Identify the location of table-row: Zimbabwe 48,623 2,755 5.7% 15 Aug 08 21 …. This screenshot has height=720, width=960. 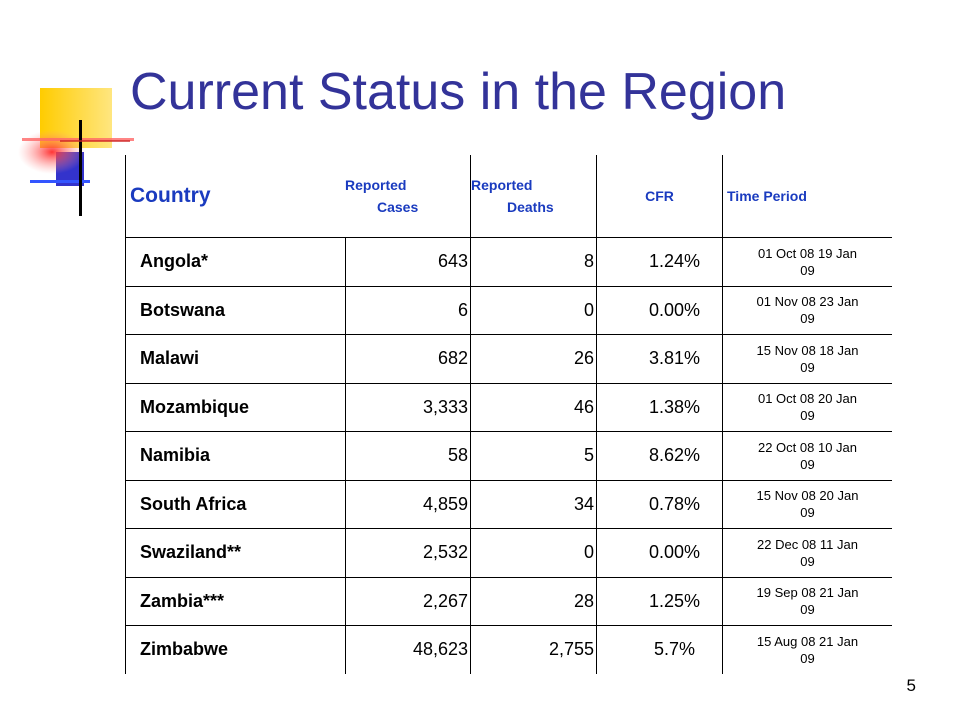
(508, 649).